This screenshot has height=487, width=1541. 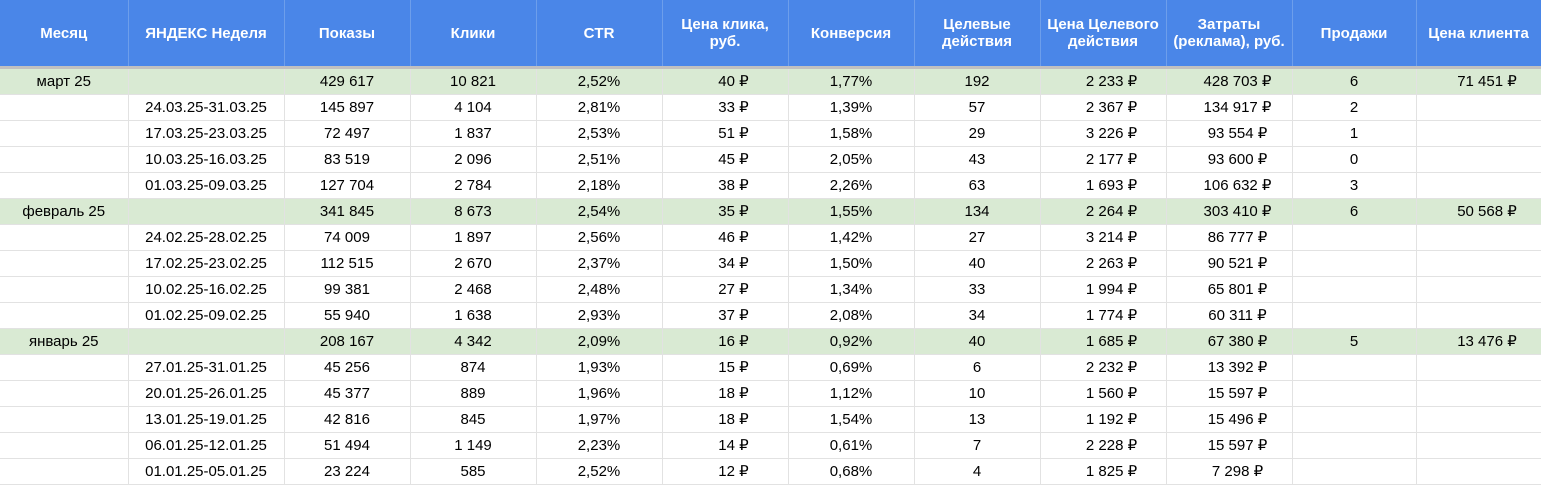 I want to click on column-header: Конверсия, so click(x=851, y=33).